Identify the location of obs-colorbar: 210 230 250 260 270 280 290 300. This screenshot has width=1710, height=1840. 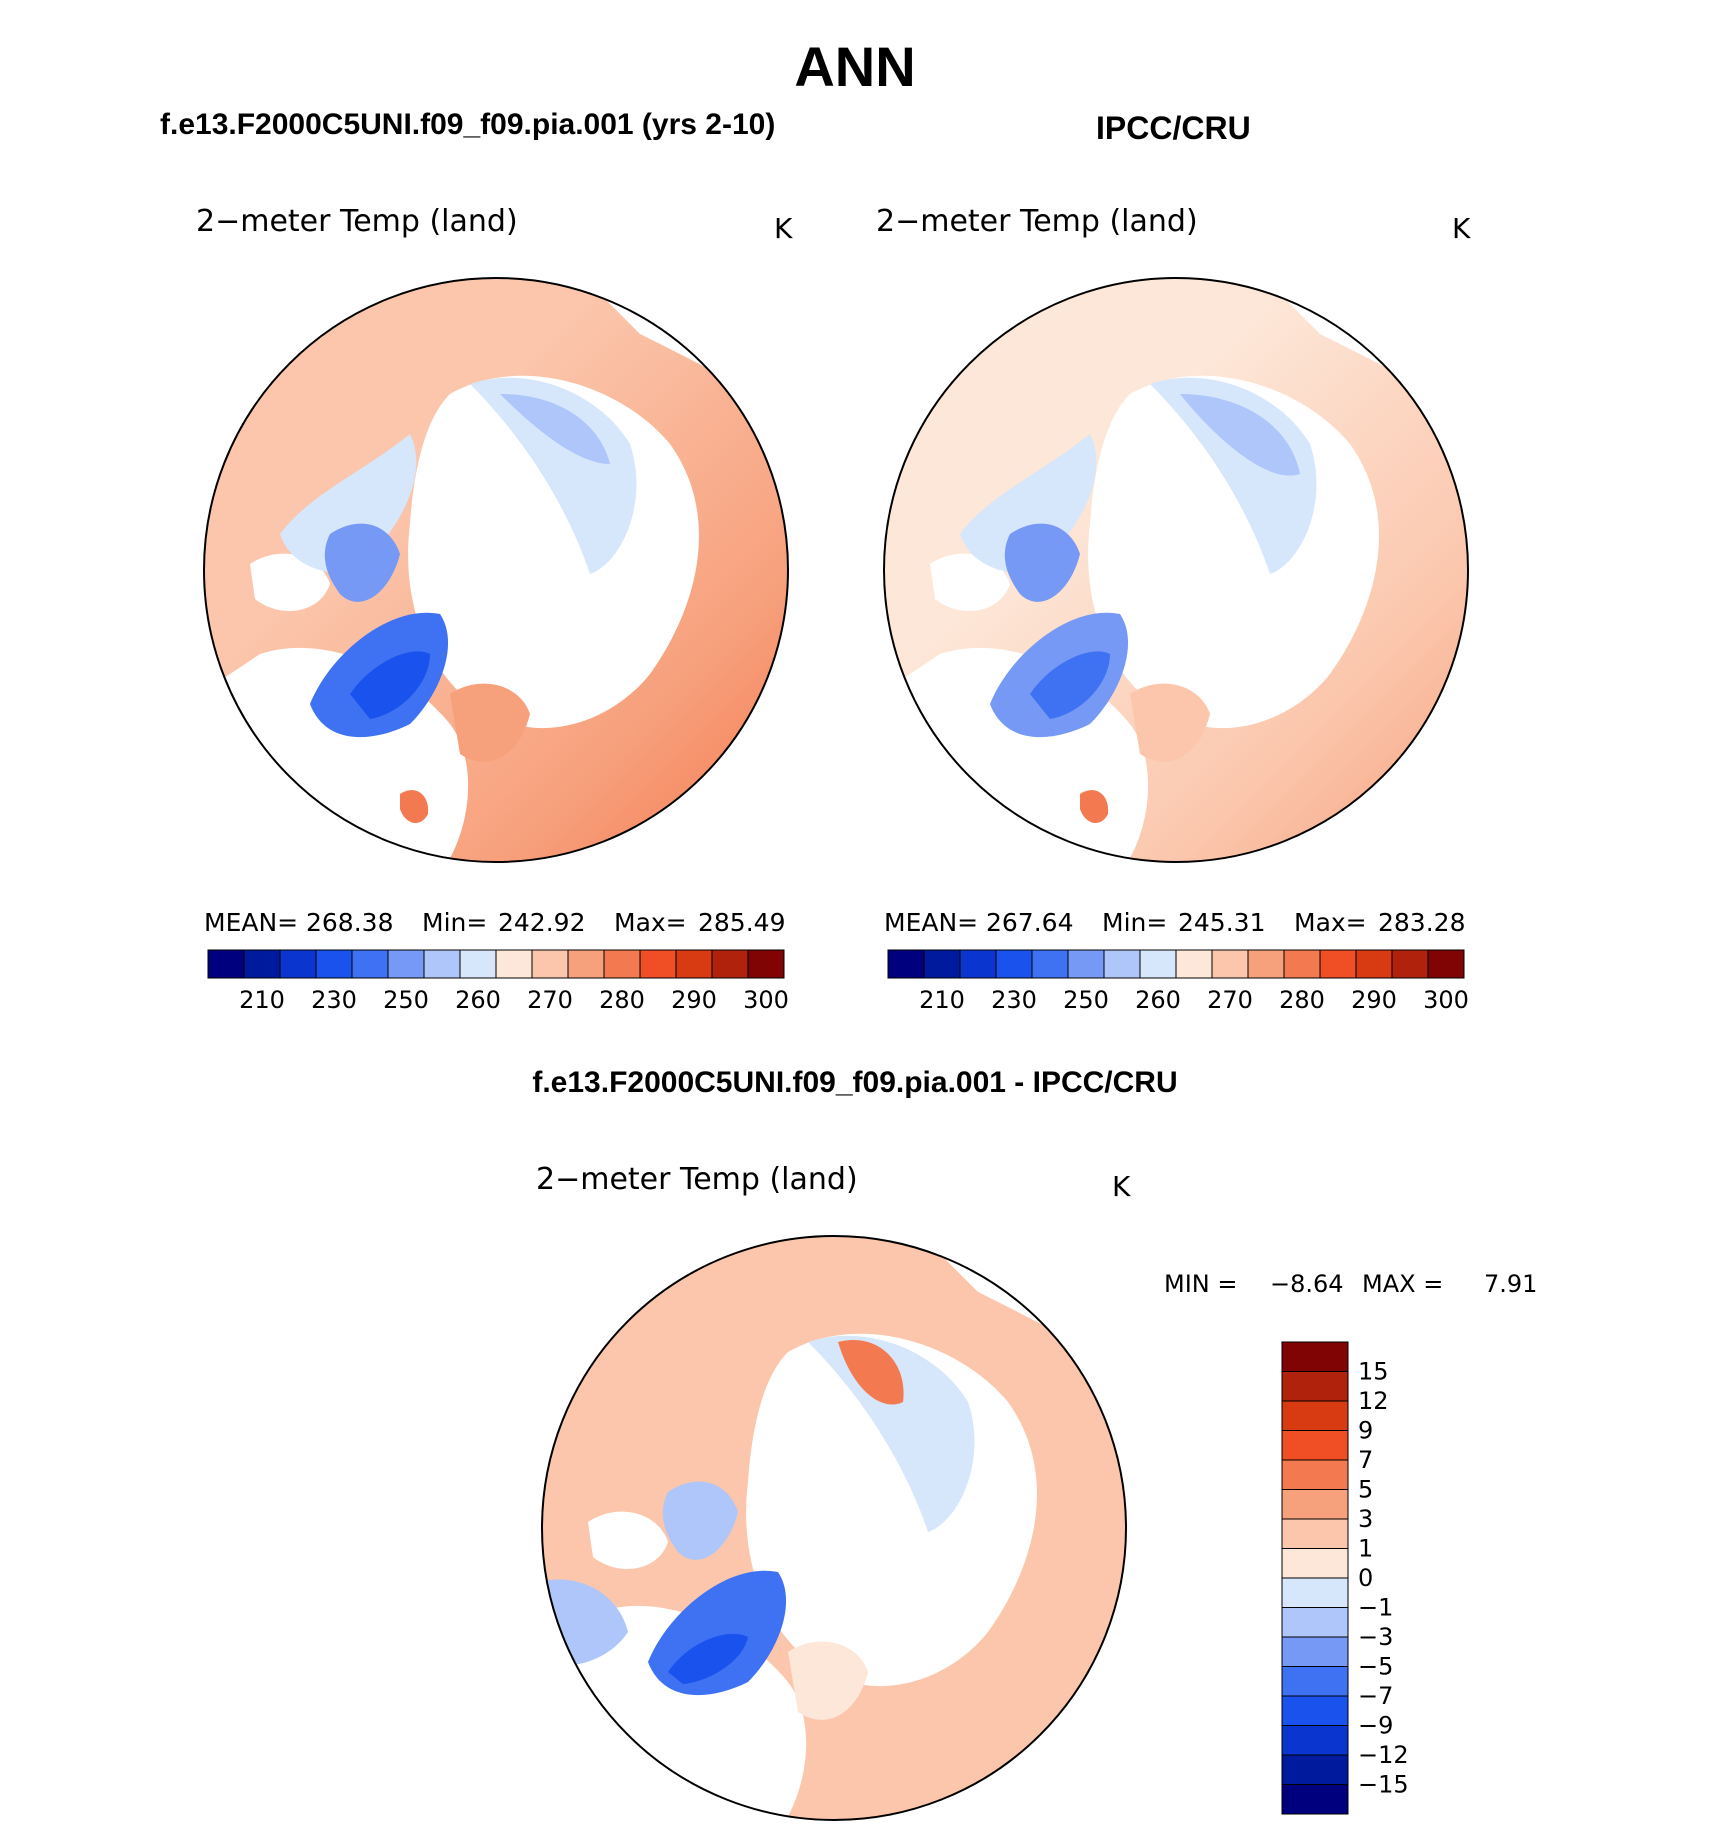
(1178, 981).